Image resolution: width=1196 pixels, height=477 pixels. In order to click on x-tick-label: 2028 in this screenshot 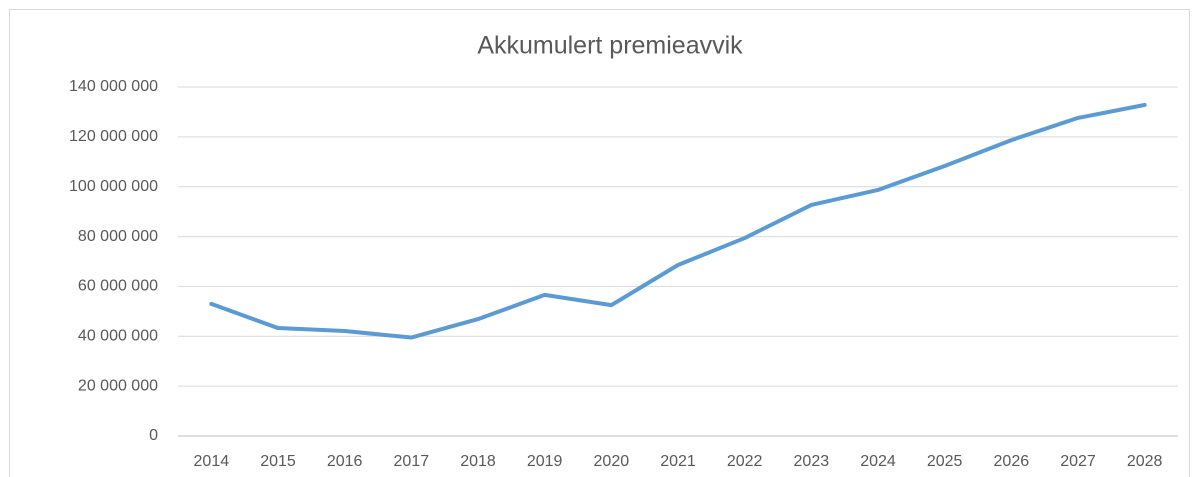, I will do `click(1145, 461)`.